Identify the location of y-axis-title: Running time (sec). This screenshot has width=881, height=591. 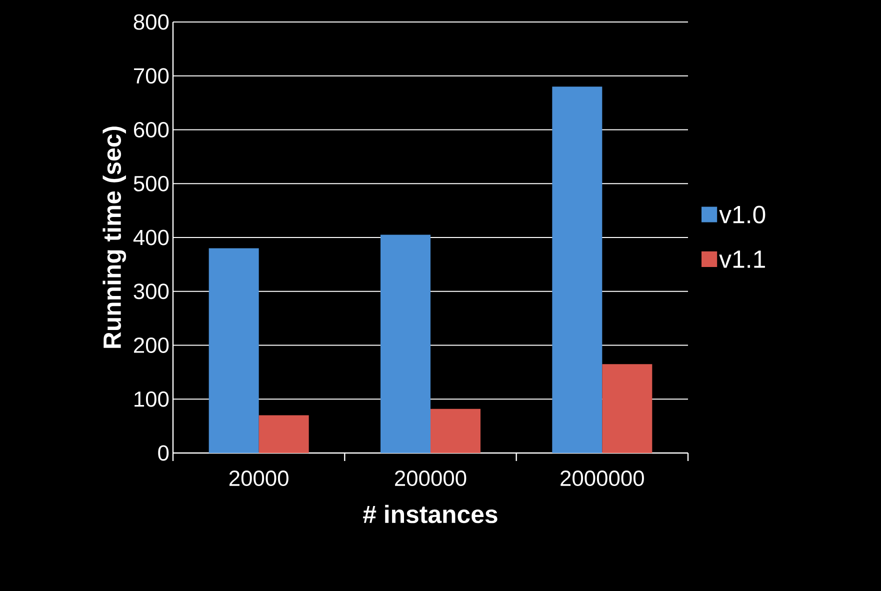
(114, 237).